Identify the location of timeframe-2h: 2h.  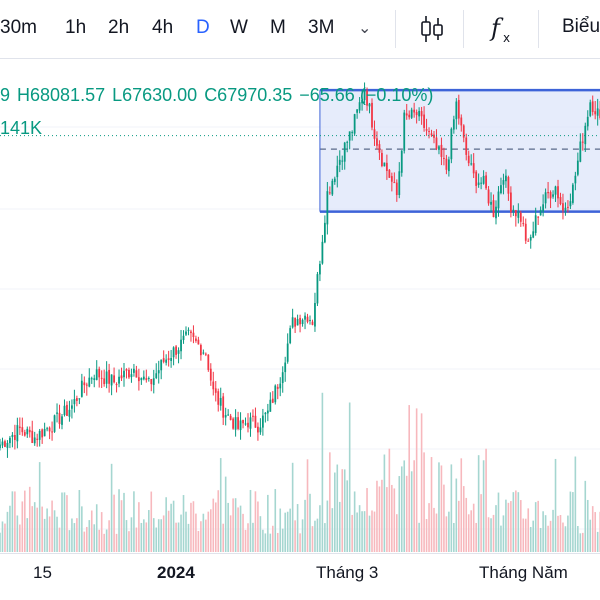
(119, 27).